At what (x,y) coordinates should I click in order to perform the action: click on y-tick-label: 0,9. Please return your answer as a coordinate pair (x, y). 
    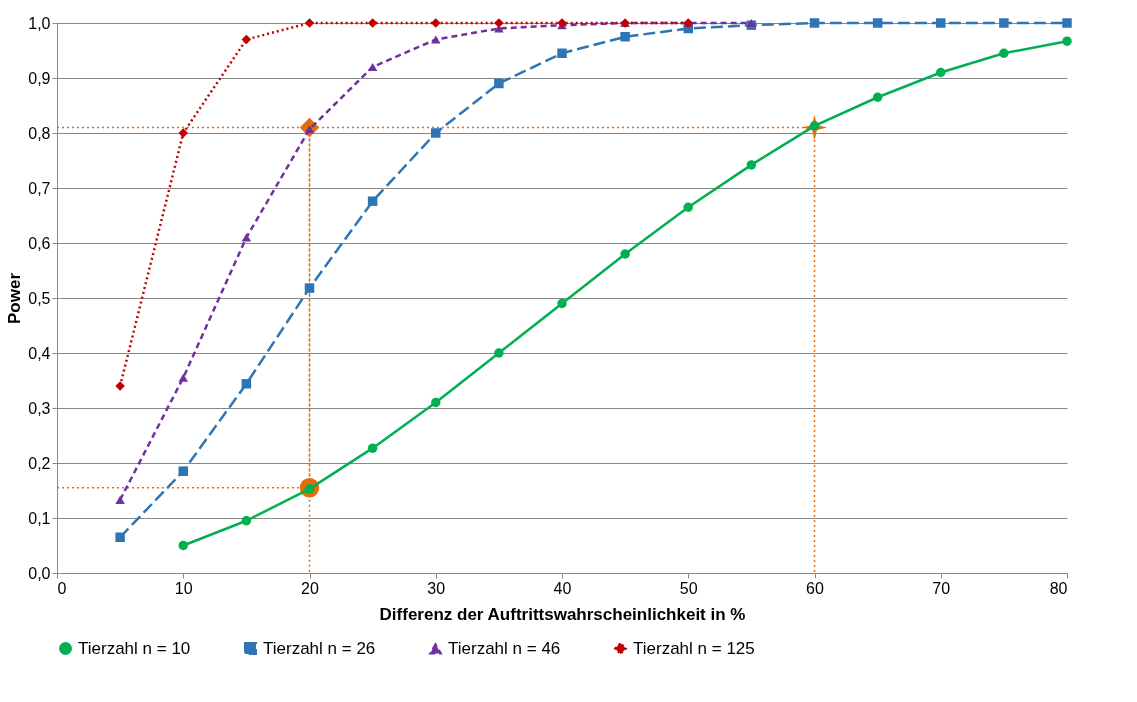
    Looking at the image, I should click on (39, 78).